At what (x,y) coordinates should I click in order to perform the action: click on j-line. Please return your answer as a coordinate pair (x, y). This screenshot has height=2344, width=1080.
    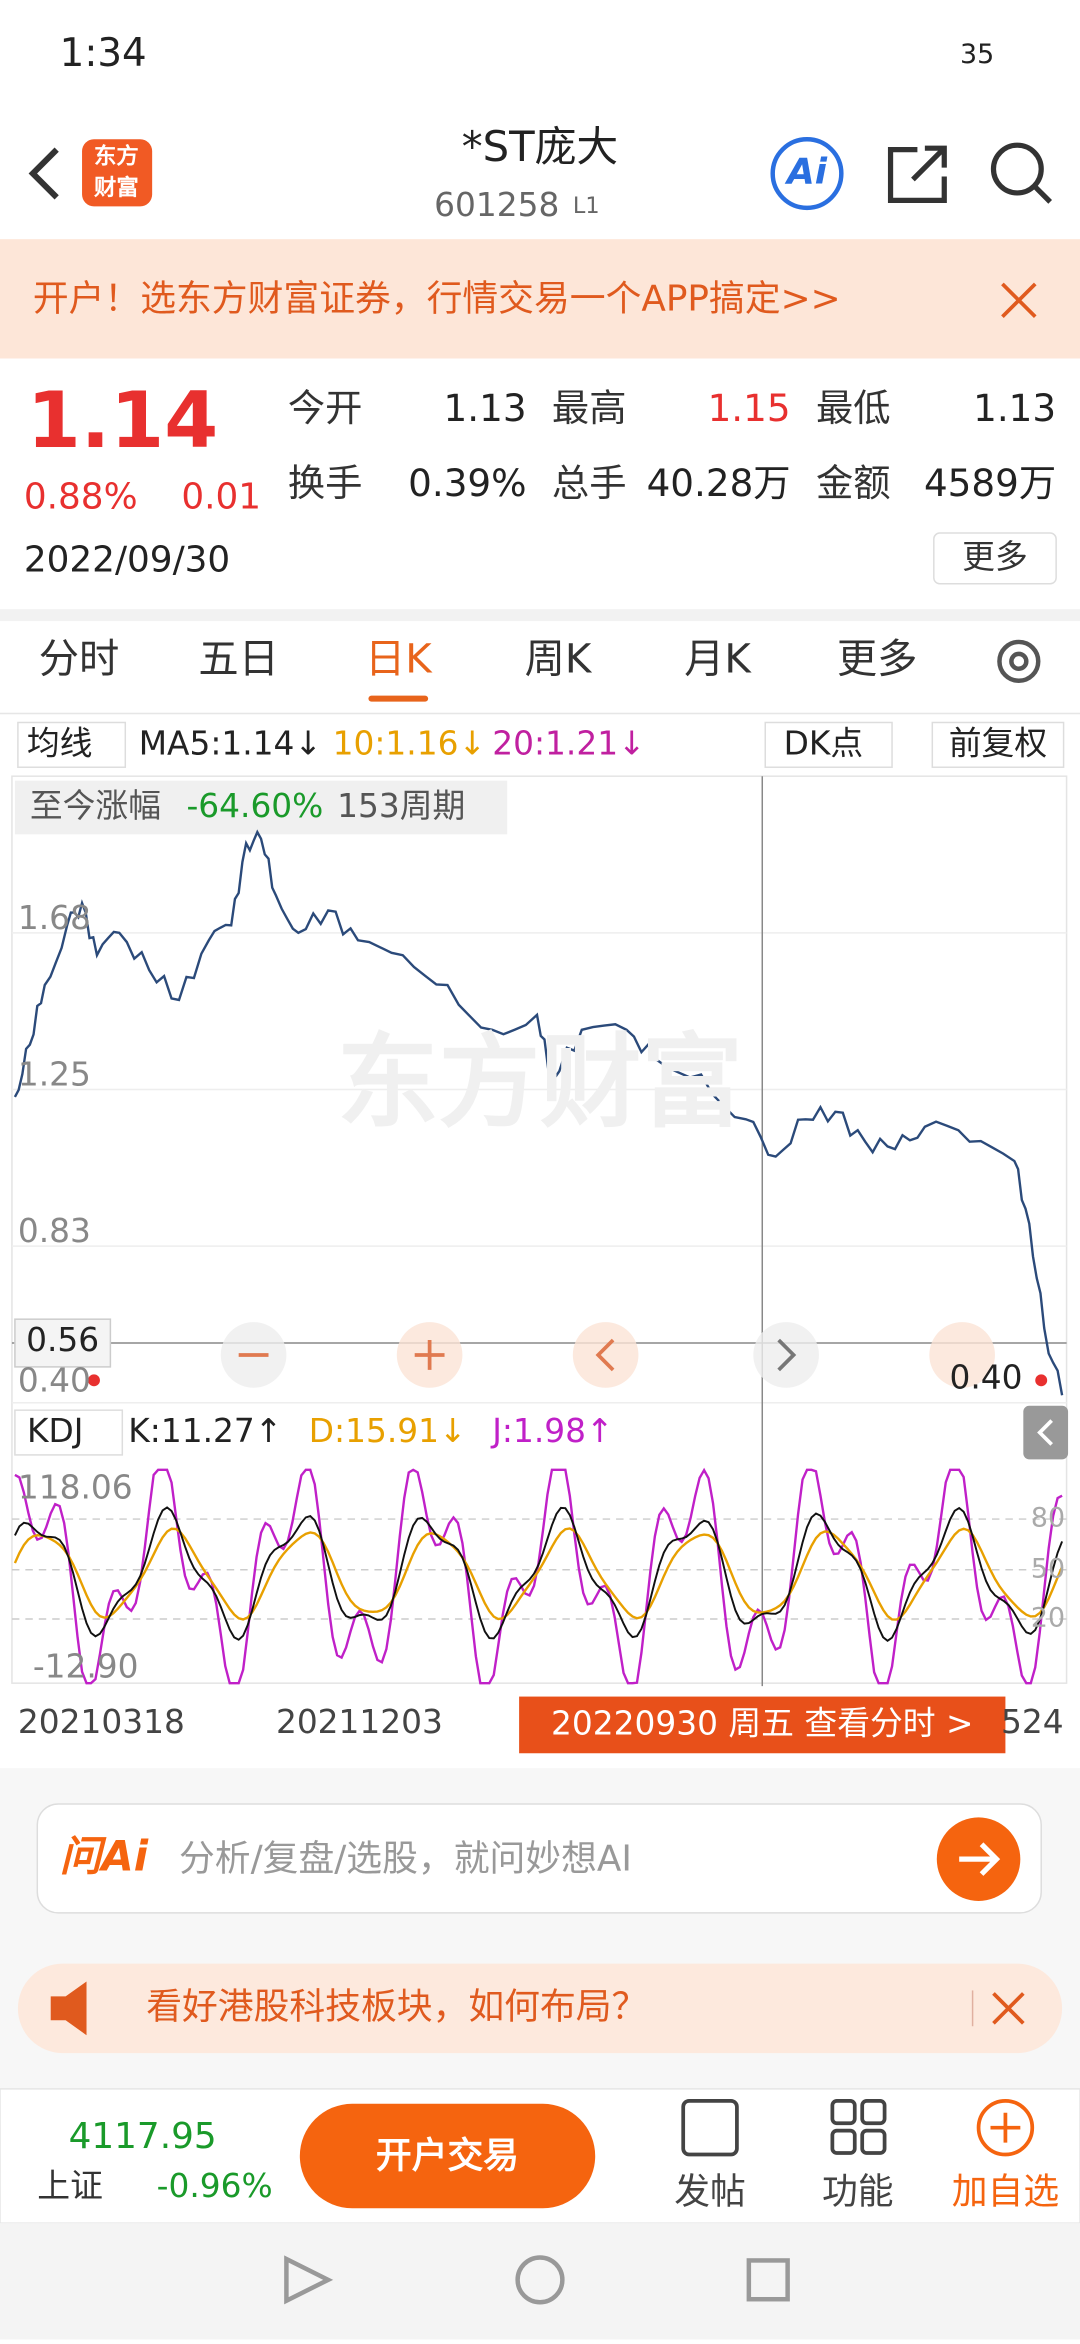
    Looking at the image, I should click on (538, 1576).